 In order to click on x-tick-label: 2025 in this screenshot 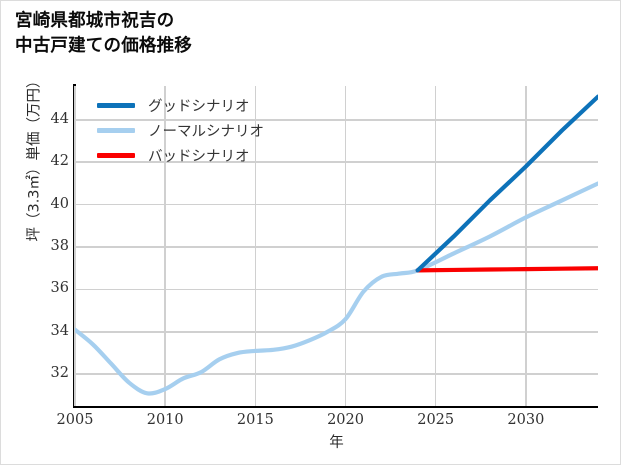, I will do `click(436, 420)`.